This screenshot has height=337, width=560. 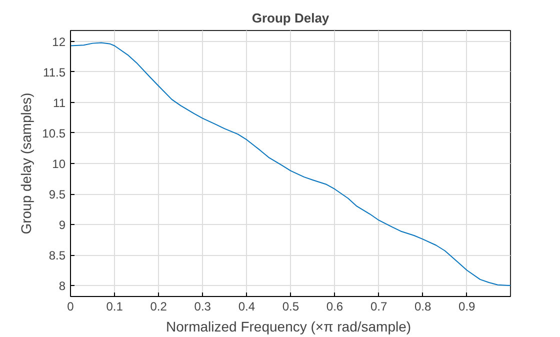 What do you see at coordinates (159, 307) in the screenshot?
I see `x-tick-label: 0.2` at bounding box center [159, 307].